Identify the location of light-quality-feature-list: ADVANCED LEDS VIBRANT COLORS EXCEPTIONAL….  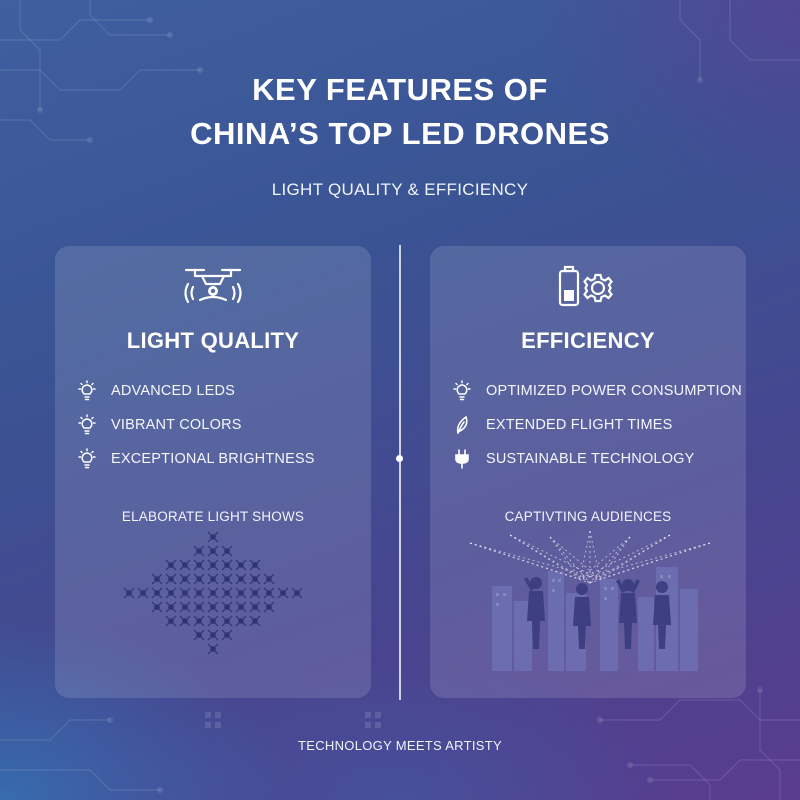
(195, 425).